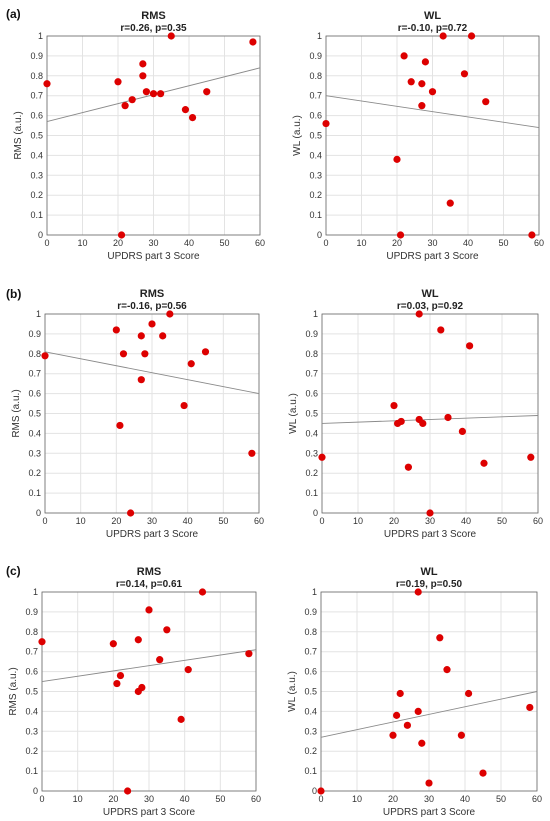  What do you see at coordinates (152, 306) in the screenshot?
I see `chart-stat: r=-0.16, p=0.56` at bounding box center [152, 306].